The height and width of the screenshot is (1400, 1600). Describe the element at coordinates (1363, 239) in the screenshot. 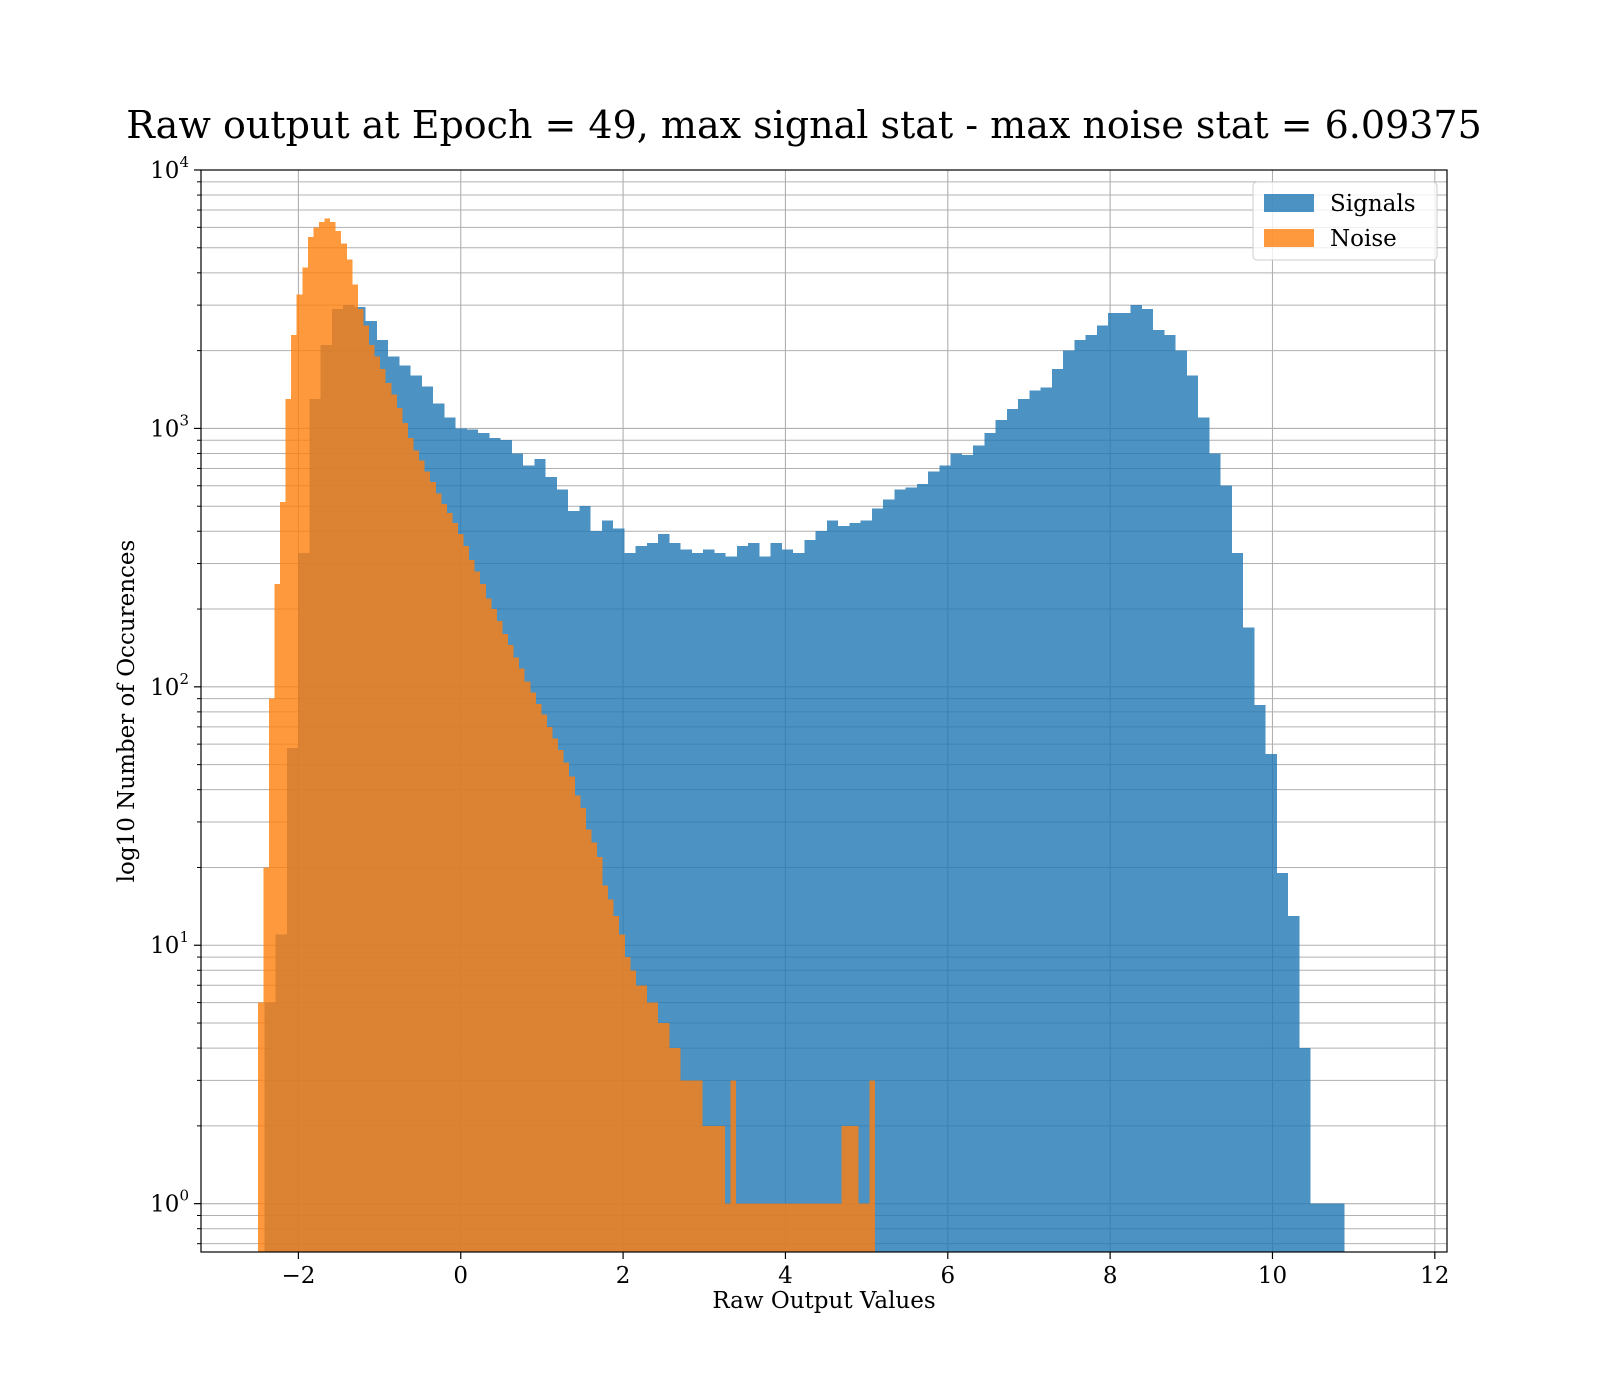

I see `legend-label-noise: Noise` at that location.